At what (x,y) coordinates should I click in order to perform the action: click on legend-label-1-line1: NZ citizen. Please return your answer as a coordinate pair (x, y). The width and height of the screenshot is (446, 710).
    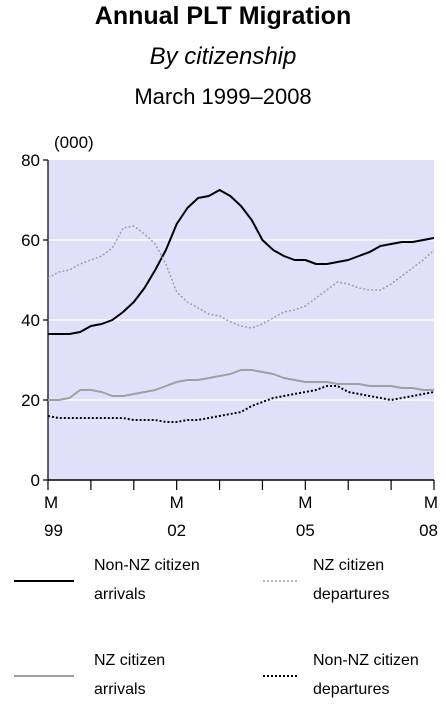
    Looking at the image, I should click on (348, 565).